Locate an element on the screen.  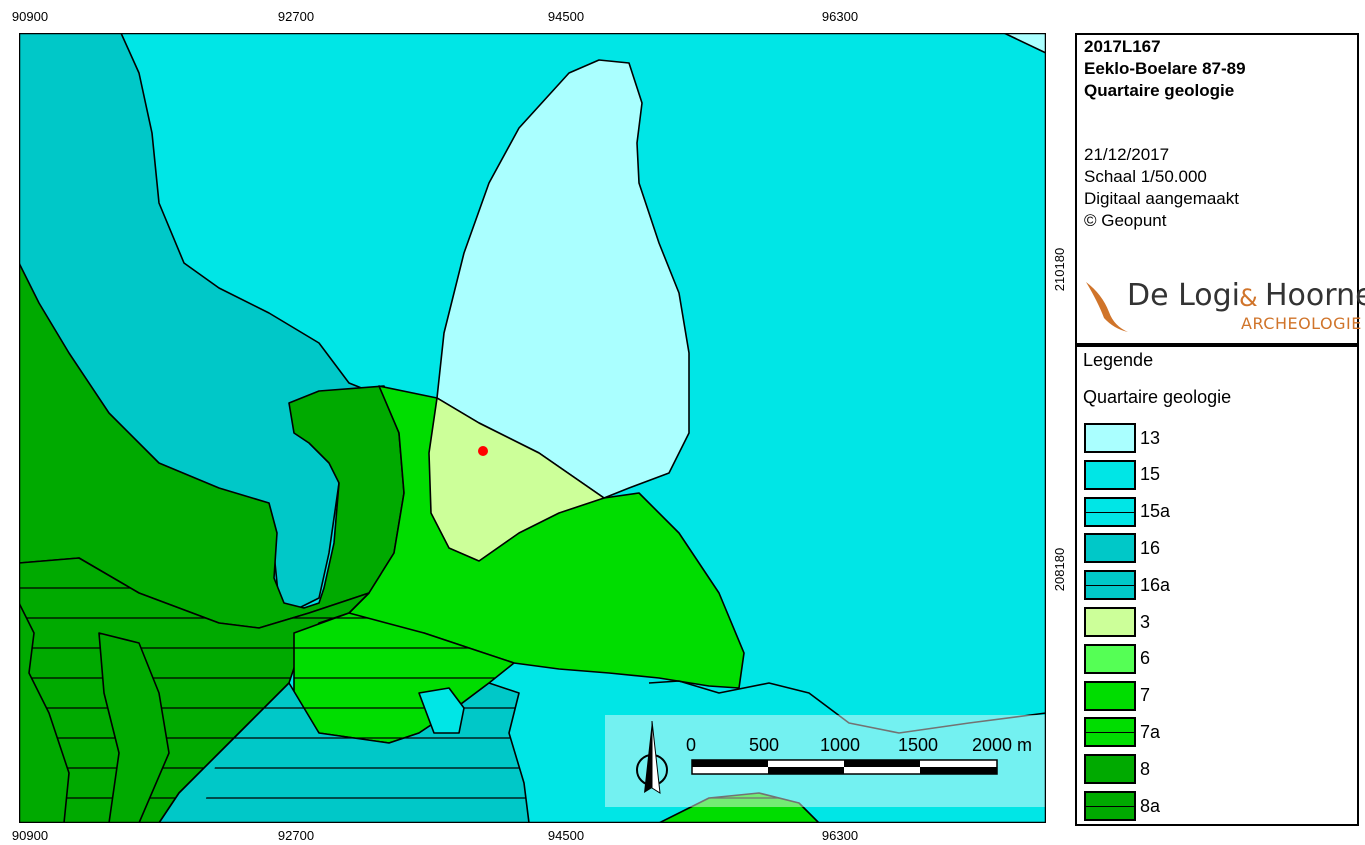
legend-item: 8 is located at coordinates (1117, 769).